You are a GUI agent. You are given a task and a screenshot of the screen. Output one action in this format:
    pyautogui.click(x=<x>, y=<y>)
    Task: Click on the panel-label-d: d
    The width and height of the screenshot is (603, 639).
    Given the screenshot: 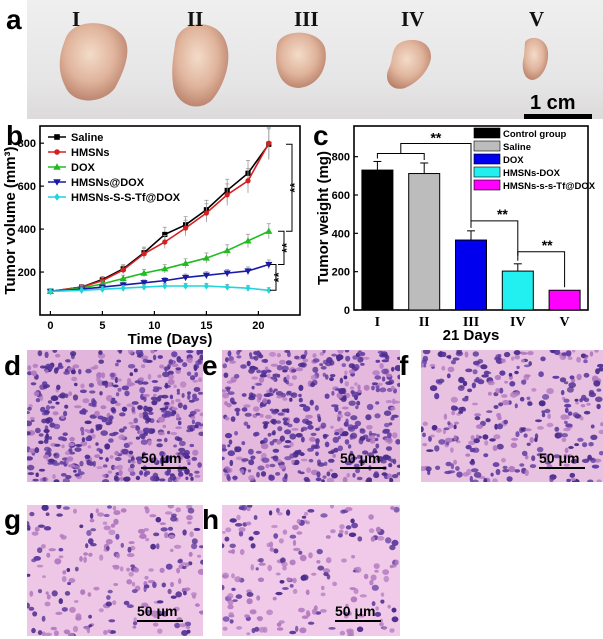 What is the action you would take?
    pyautogui.click(x=13, y=365)
    